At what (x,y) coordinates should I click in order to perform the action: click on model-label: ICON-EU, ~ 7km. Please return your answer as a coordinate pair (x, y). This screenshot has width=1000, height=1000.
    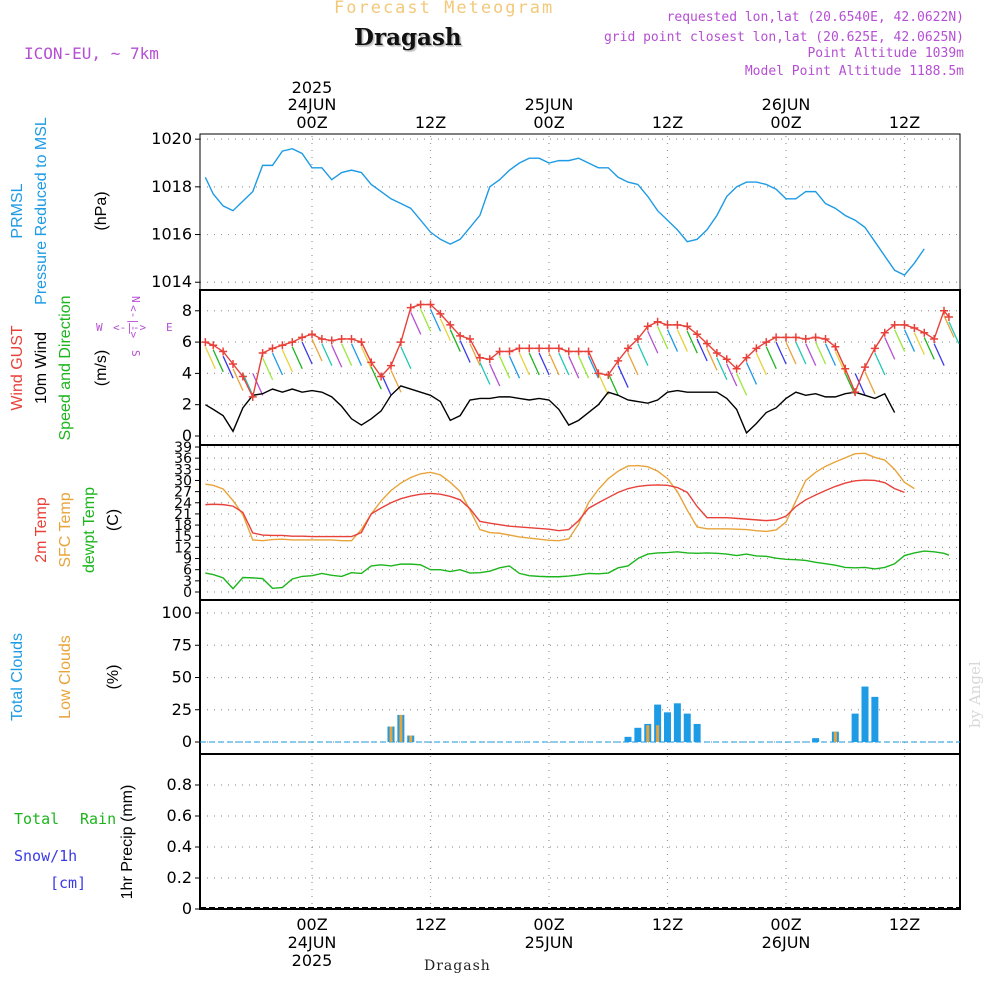
    Looking at the image, I should click on (91, 53).